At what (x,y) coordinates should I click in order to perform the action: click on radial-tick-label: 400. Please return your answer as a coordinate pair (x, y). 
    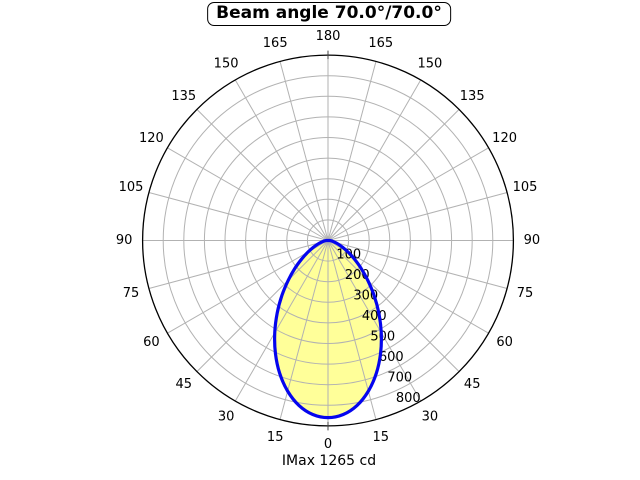
    Looking at the image, I should click on (374, 316).